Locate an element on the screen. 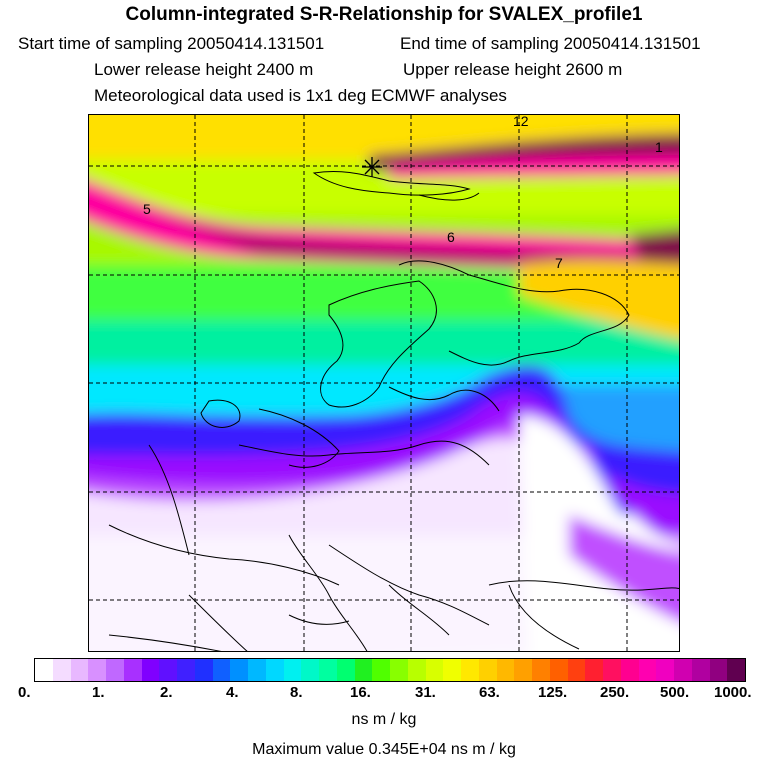  colorbar-tick: 31. is located at coordinates (425, 692).